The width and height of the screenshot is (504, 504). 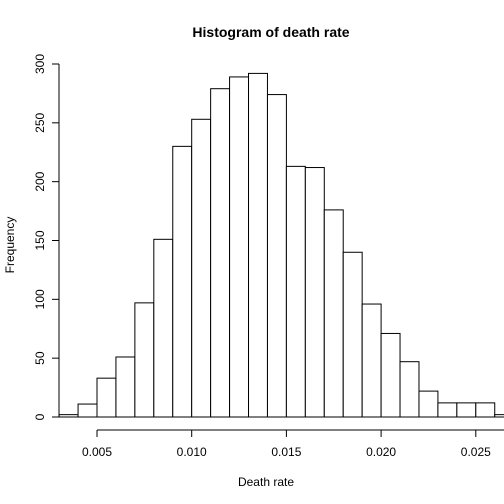 I want to click on x-tick-label: 0.010, so click(x=192, y=452).